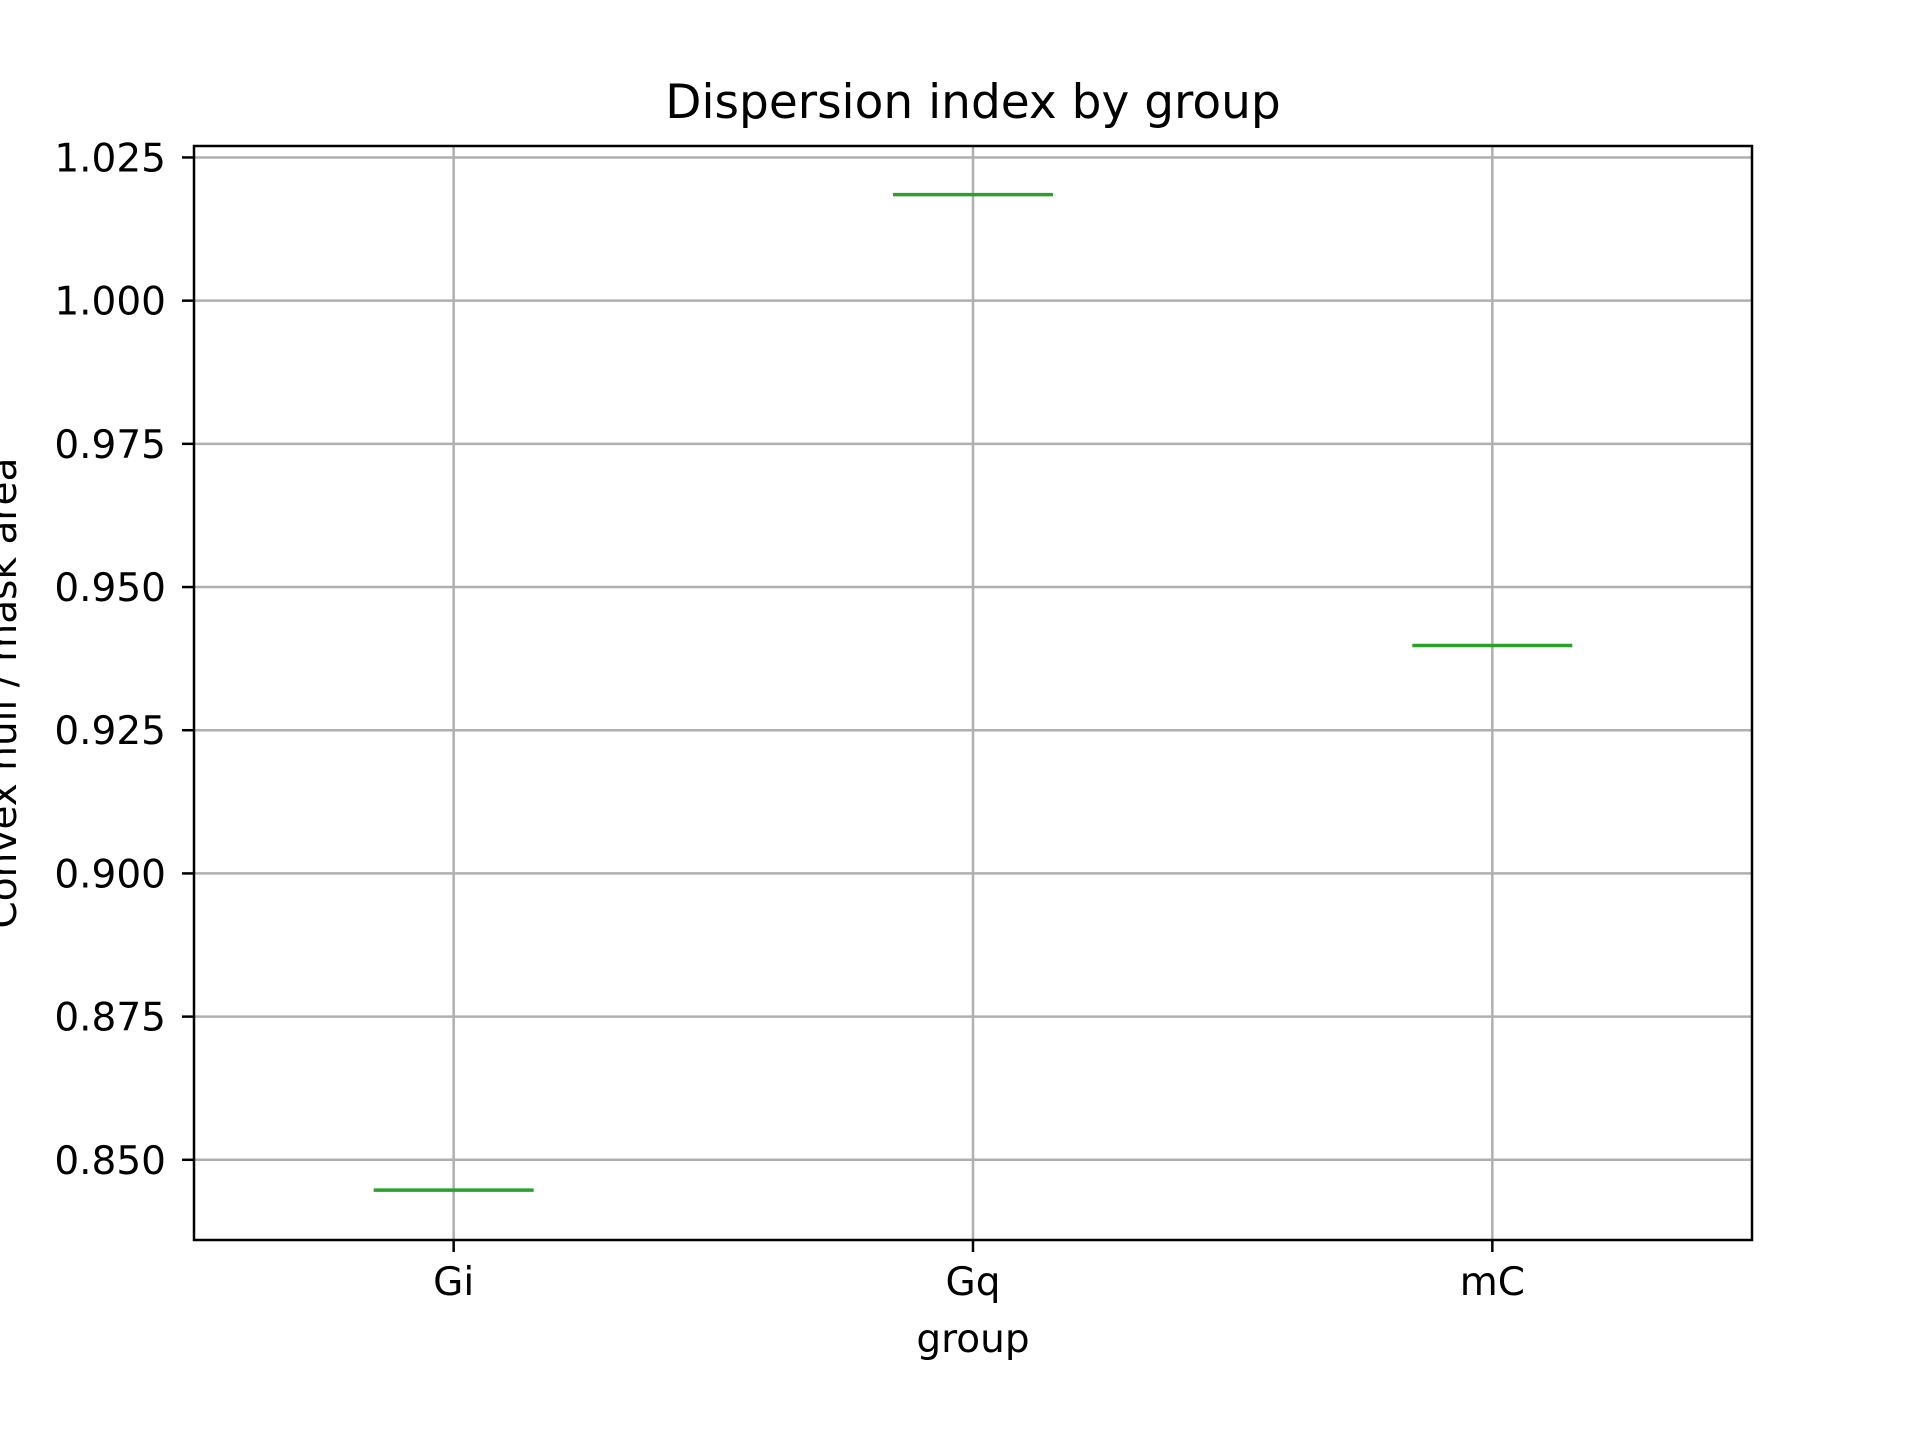  I want to click on y-tick-label: 0.925, so click(110, 731).